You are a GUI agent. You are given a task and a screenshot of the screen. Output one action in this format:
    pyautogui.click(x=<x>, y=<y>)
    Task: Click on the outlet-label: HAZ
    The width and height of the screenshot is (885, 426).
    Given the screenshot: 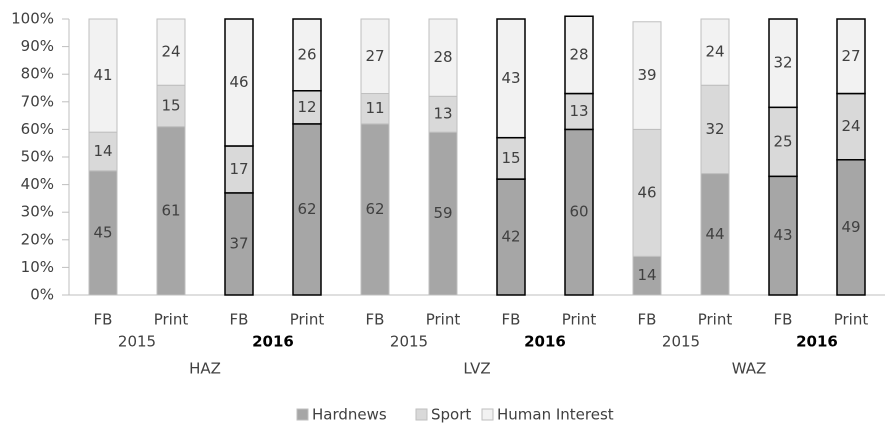 What is the action you would take?
    pyautogui.click(x=205, y=369)
    